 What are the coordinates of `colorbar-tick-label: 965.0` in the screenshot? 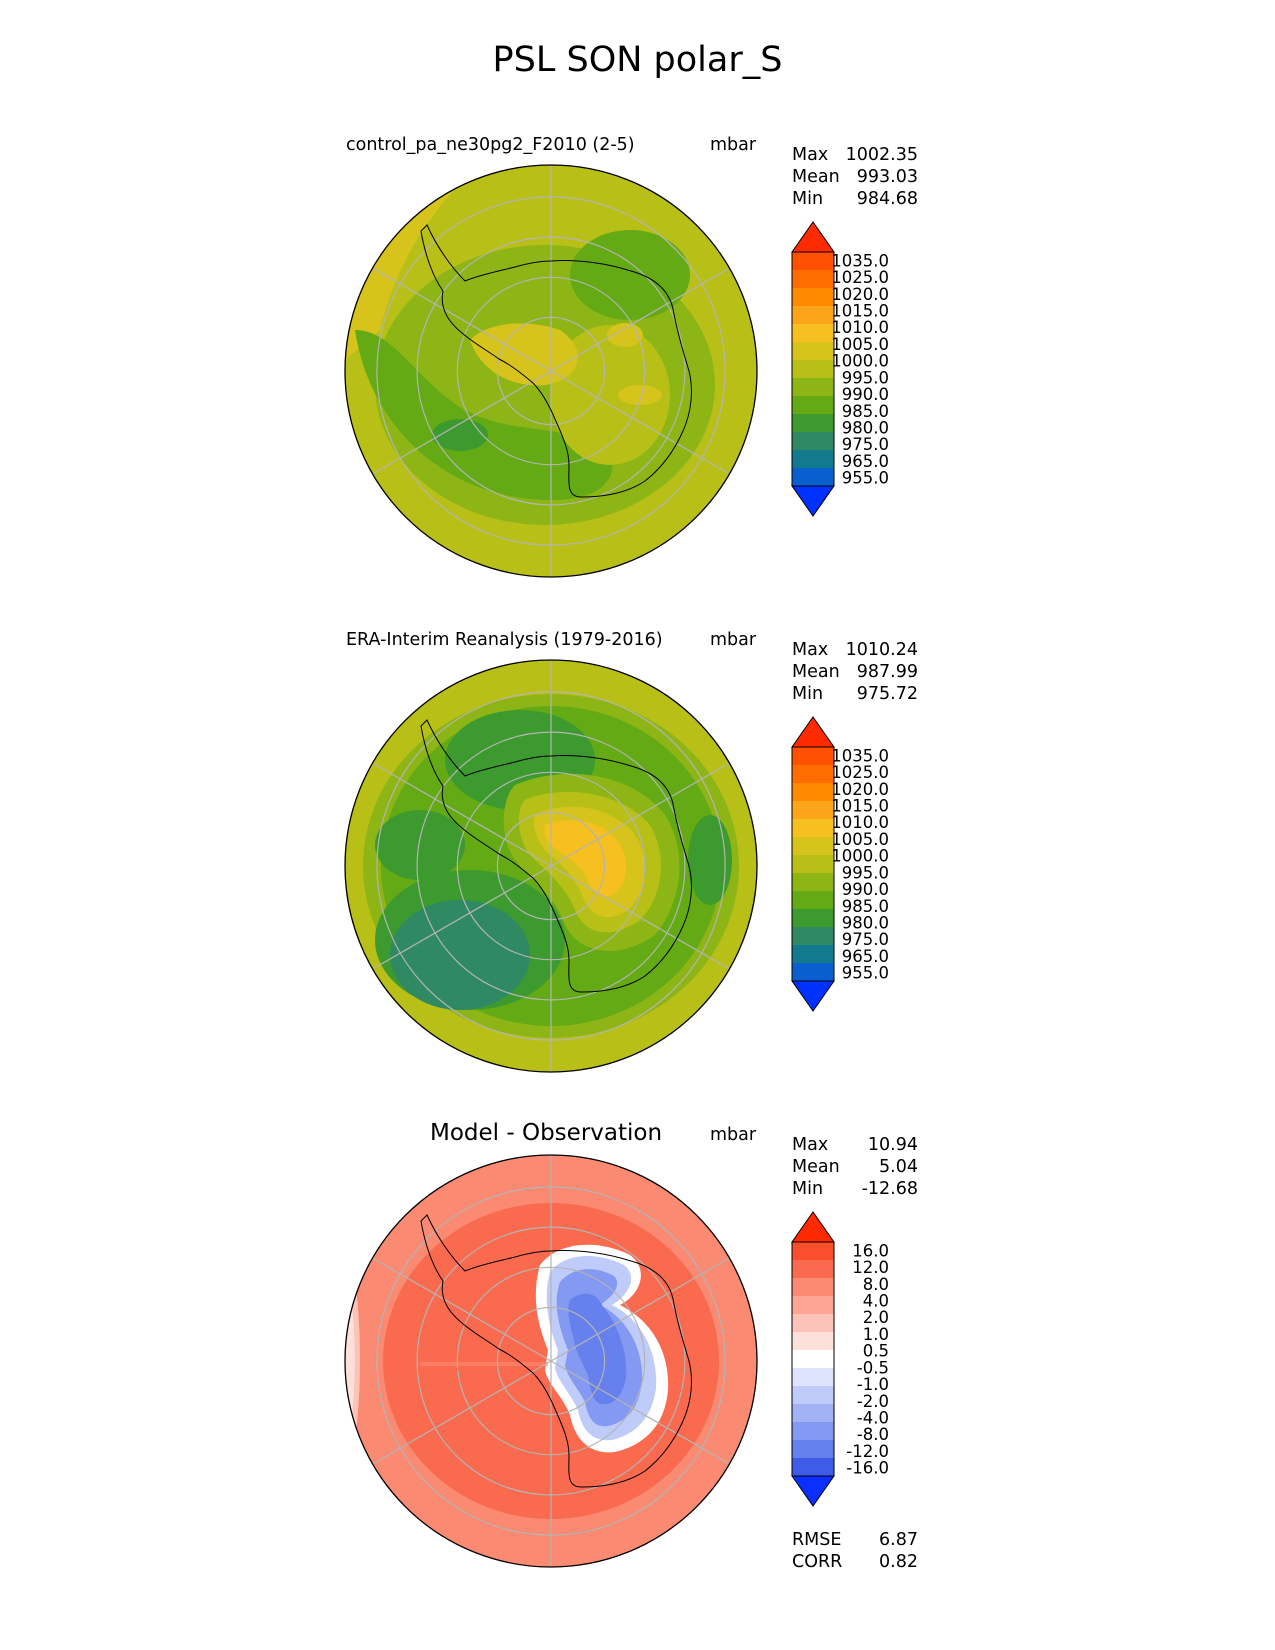 It's located at (865, 461).